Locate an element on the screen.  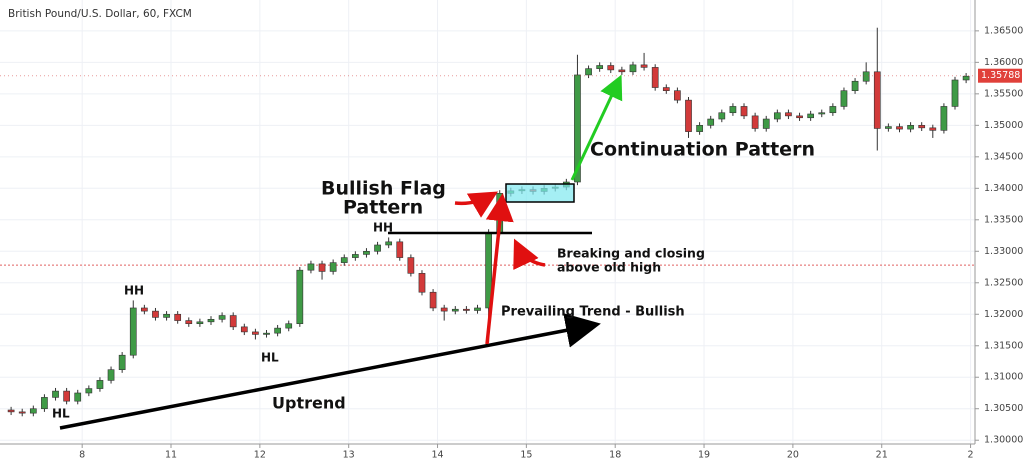
x-tick-label: 18 is located at coordinates (615, 455).